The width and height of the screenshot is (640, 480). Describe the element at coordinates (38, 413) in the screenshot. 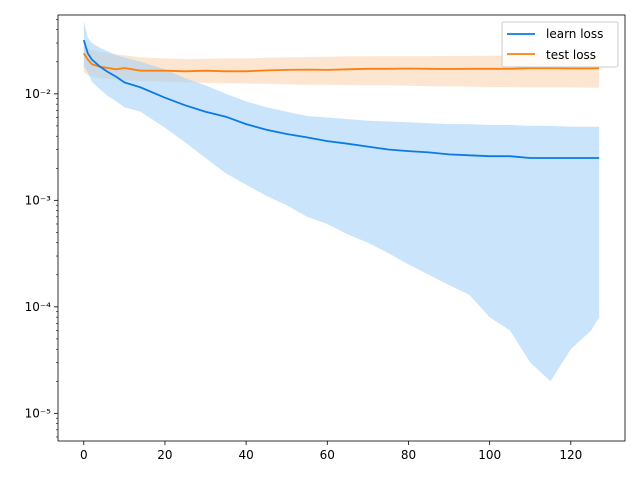

I see `y-tick-label: 10⁻⁵` at that location.